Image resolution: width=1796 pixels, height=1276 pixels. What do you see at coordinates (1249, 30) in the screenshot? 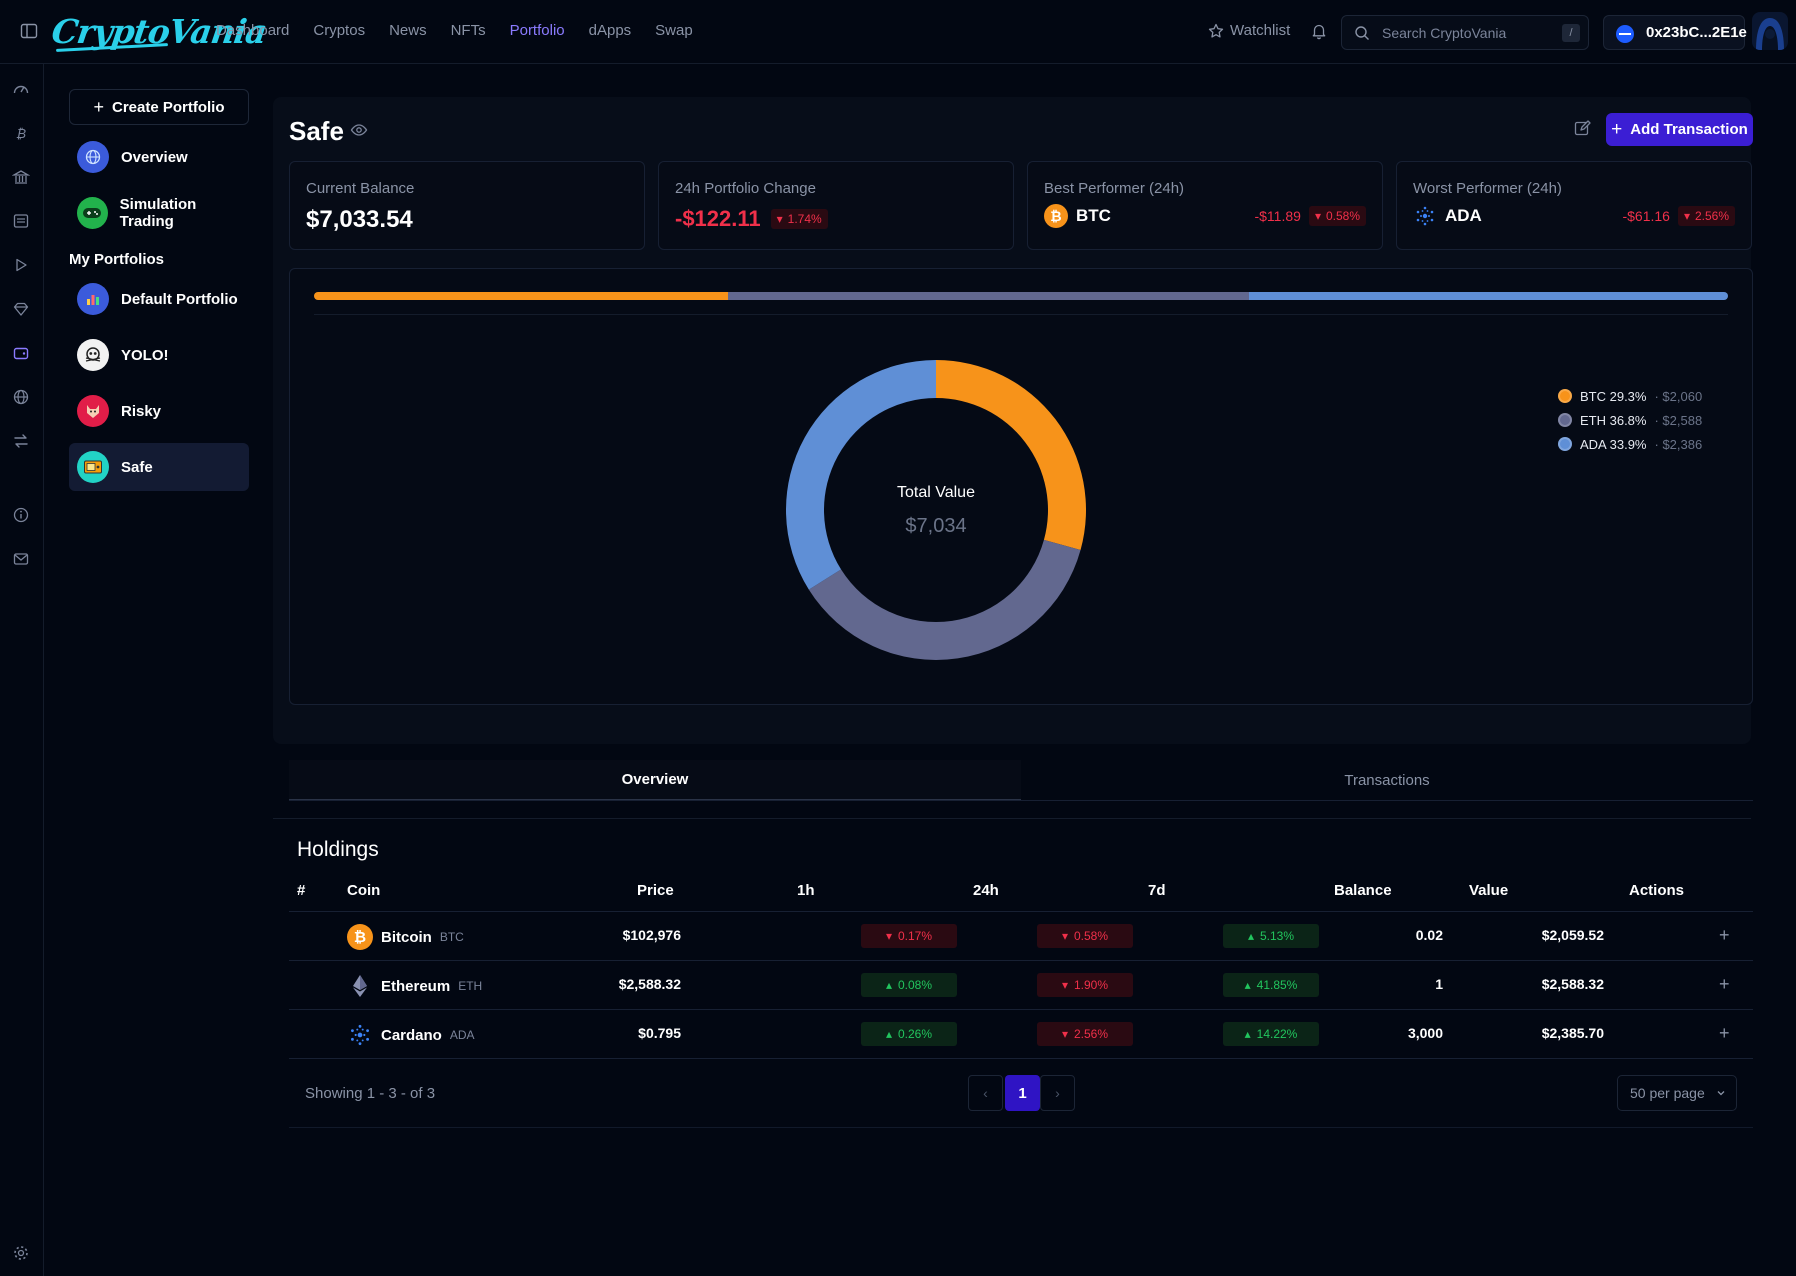
I see `watchlist-button: Watchlist` at bounding box center [1249, 30].